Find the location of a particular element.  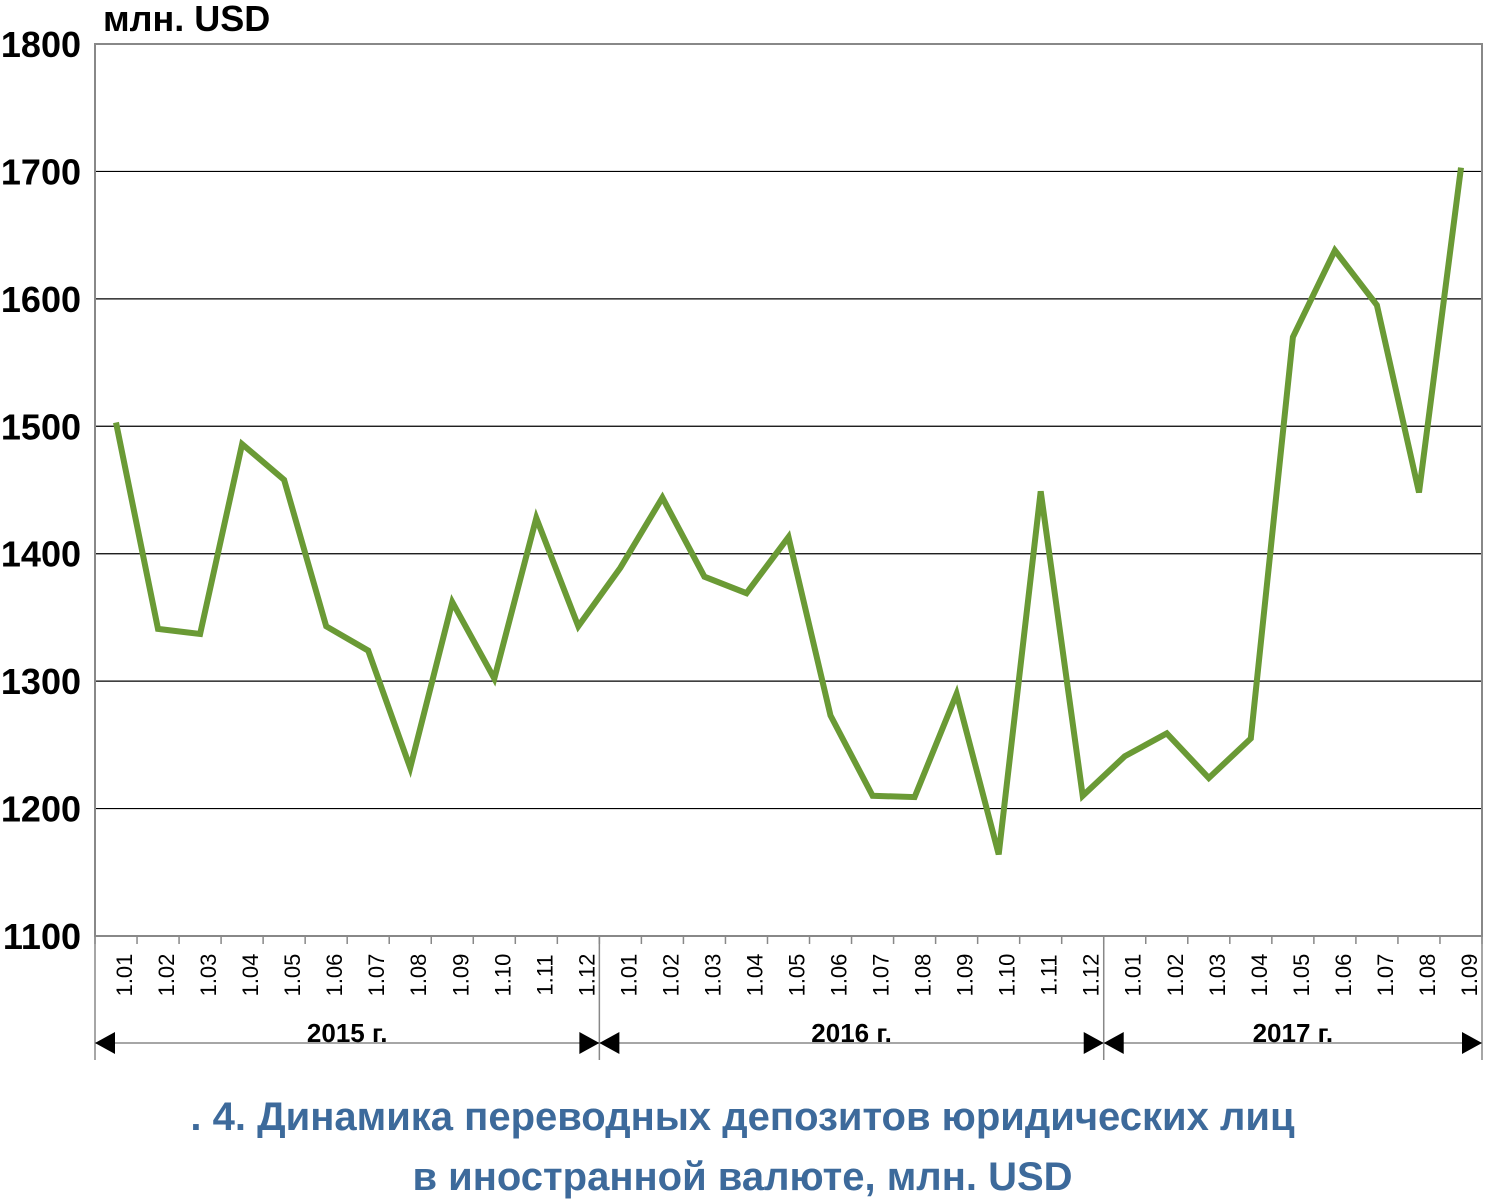

y-tick-label: 1100 is located at coordinates (42, 936).